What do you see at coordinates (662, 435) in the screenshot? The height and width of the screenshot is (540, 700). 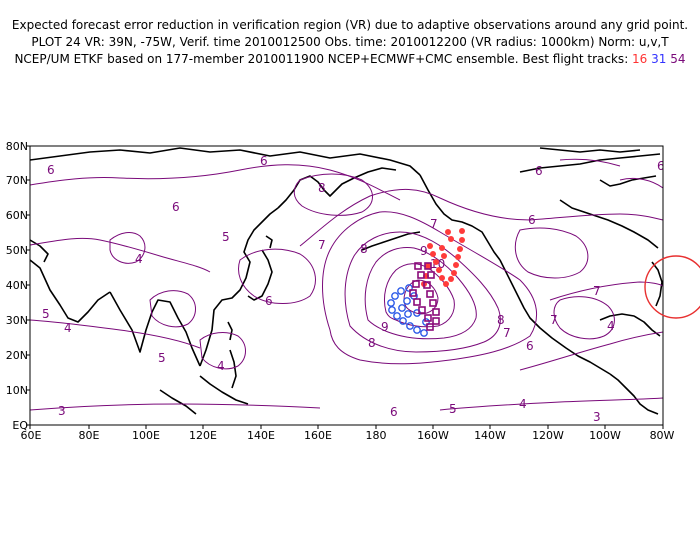 I see `lon-label: 80W` at bounding box center [662, 435].